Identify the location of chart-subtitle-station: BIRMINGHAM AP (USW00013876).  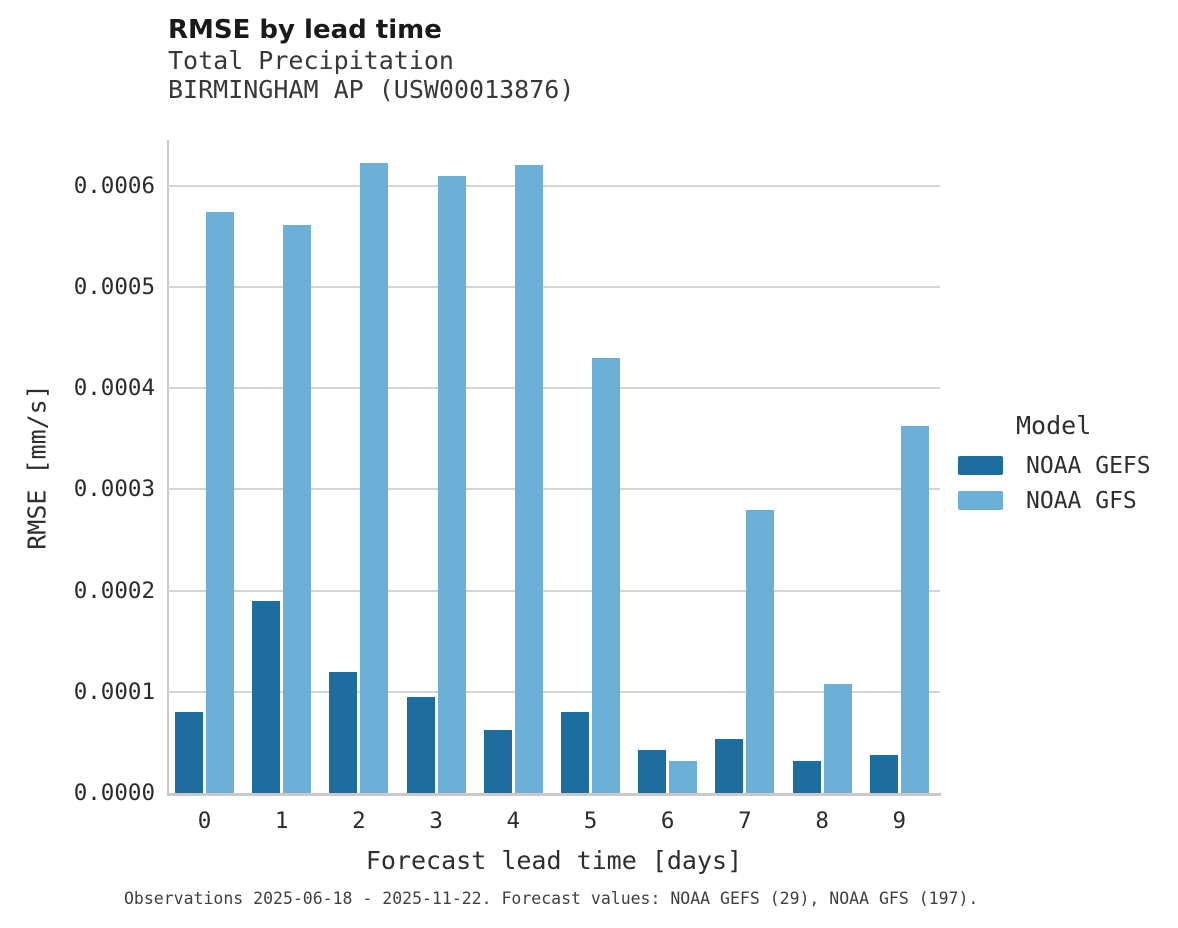
(371, 89).